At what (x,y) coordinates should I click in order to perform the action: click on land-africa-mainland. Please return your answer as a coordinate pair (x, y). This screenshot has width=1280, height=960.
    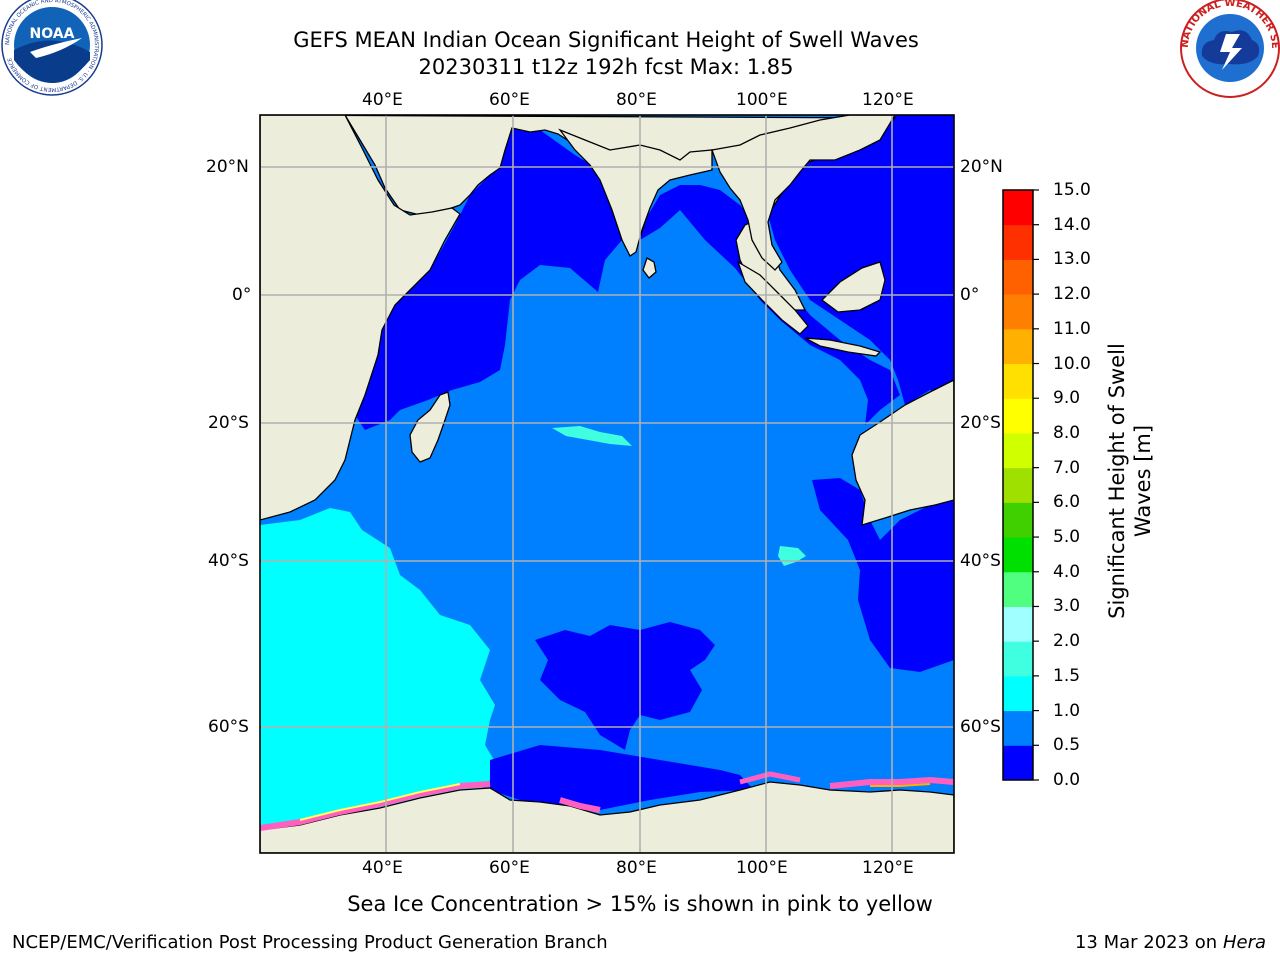
    Looking at the image, I should click on (360, 318).